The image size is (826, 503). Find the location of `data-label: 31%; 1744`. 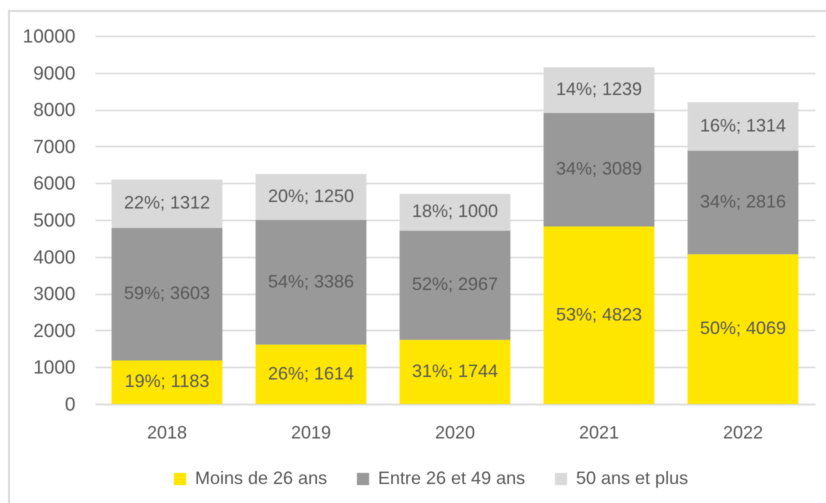

data-label: 31%; 1744 is located at coordinates (455, 370).